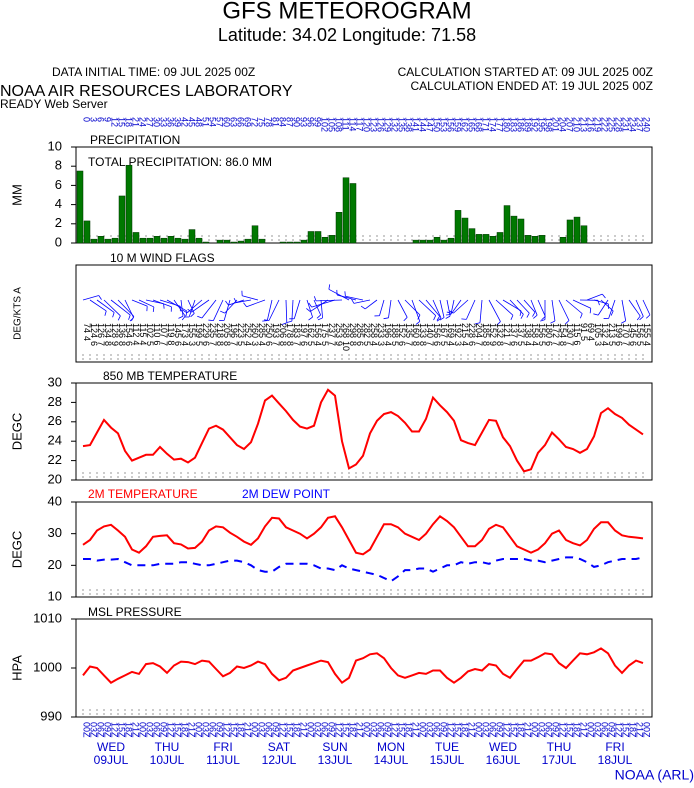 The height and width of the screenshot is (788, 694). I want to click on wind-direction: 152, so click(493, 330).